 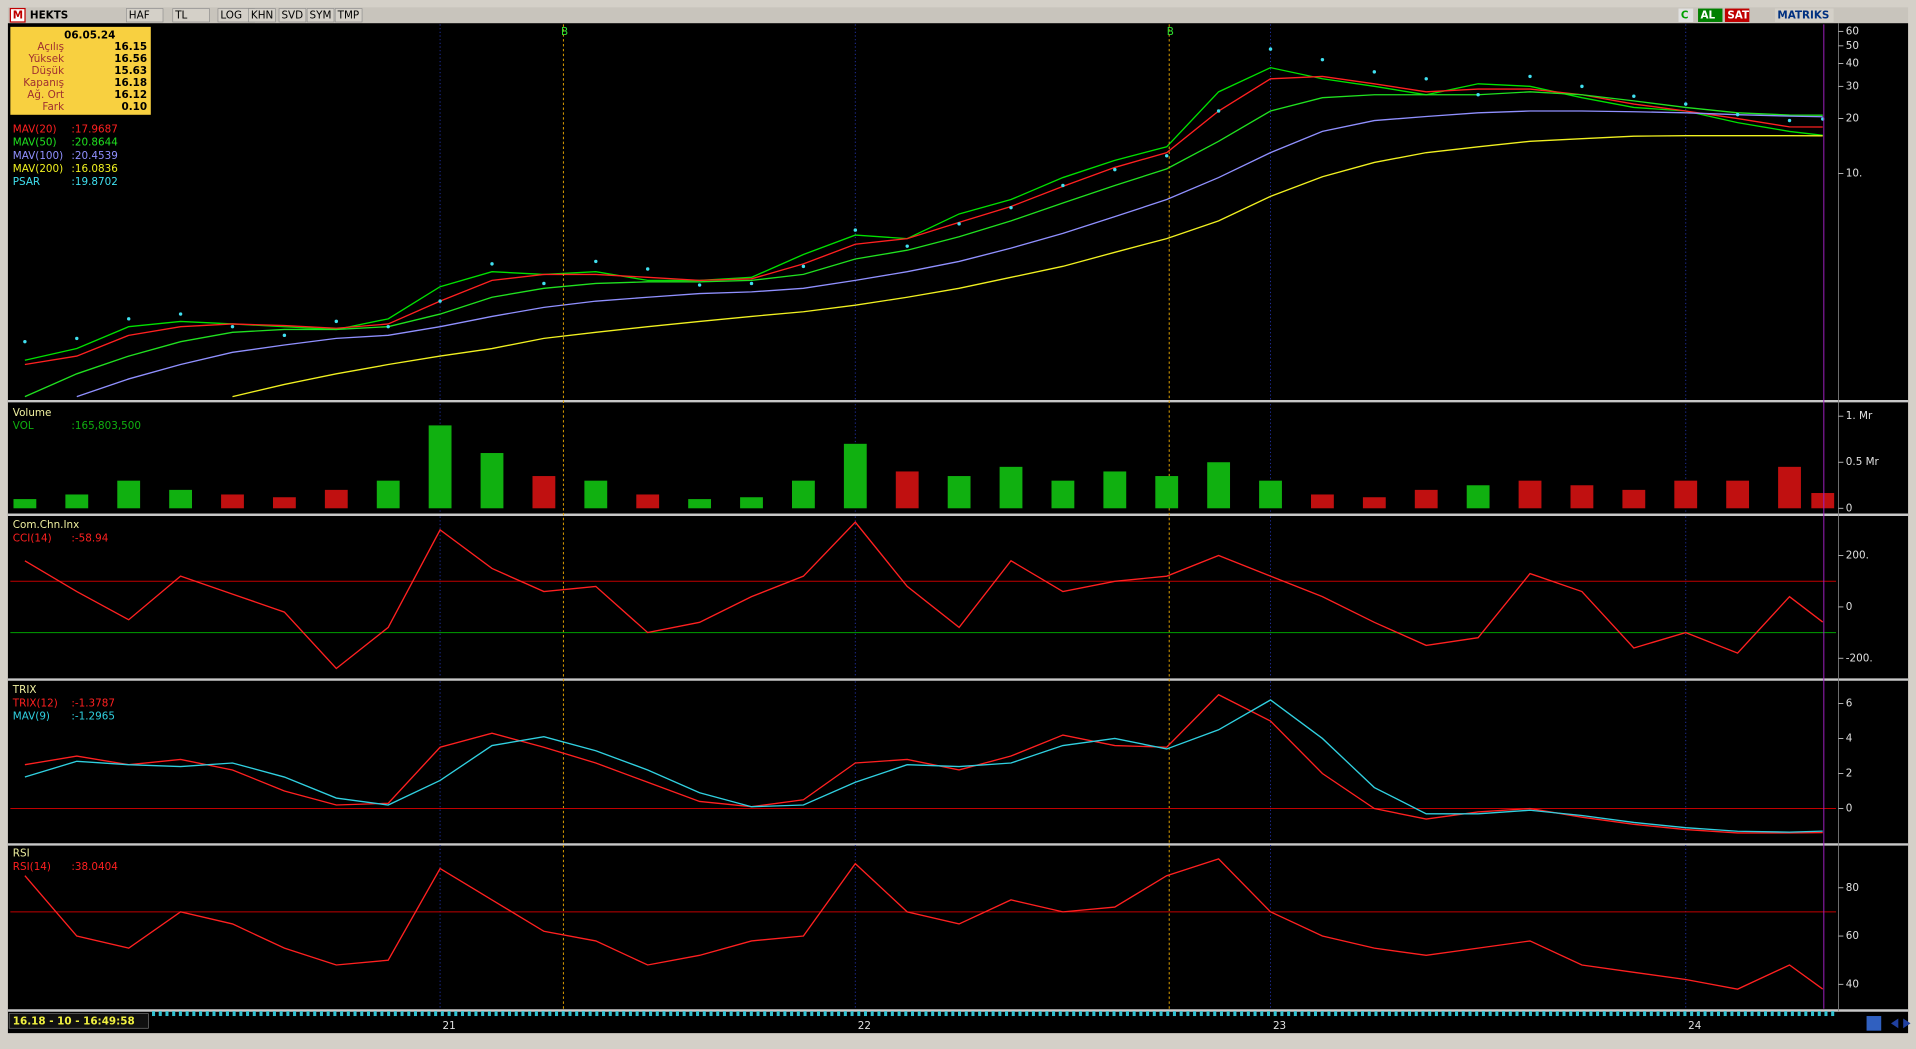 What do you see at coordinates (139, 15) in the screenshot?
I see `toolbar-button: HAF` at bounding box center [139, 15].